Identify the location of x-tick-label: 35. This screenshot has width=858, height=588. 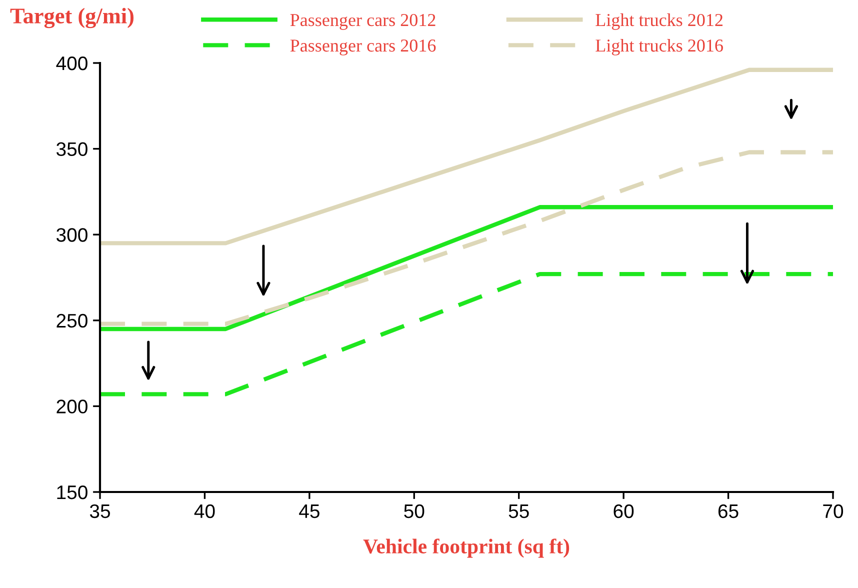
(100, 511).